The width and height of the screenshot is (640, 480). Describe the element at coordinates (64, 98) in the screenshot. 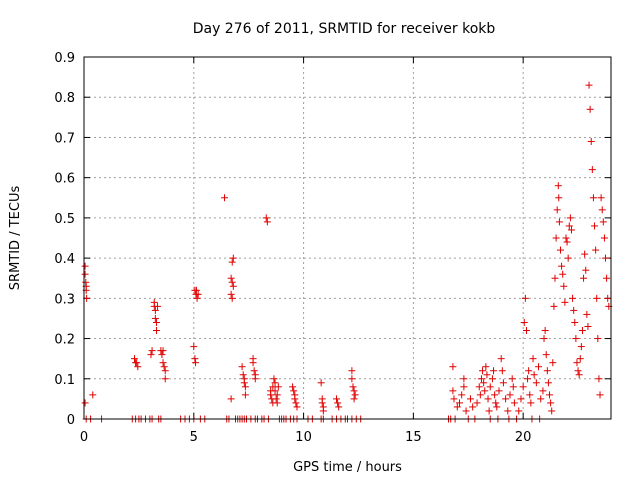

I see `y-tick-label: 0.8` at that location.